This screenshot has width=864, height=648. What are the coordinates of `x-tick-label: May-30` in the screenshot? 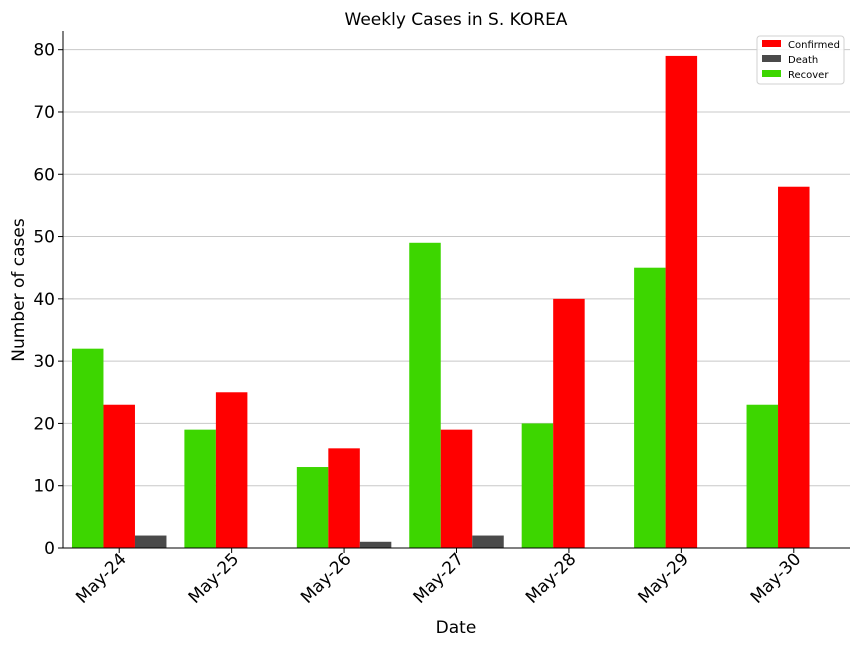 It's located at (776, 578).